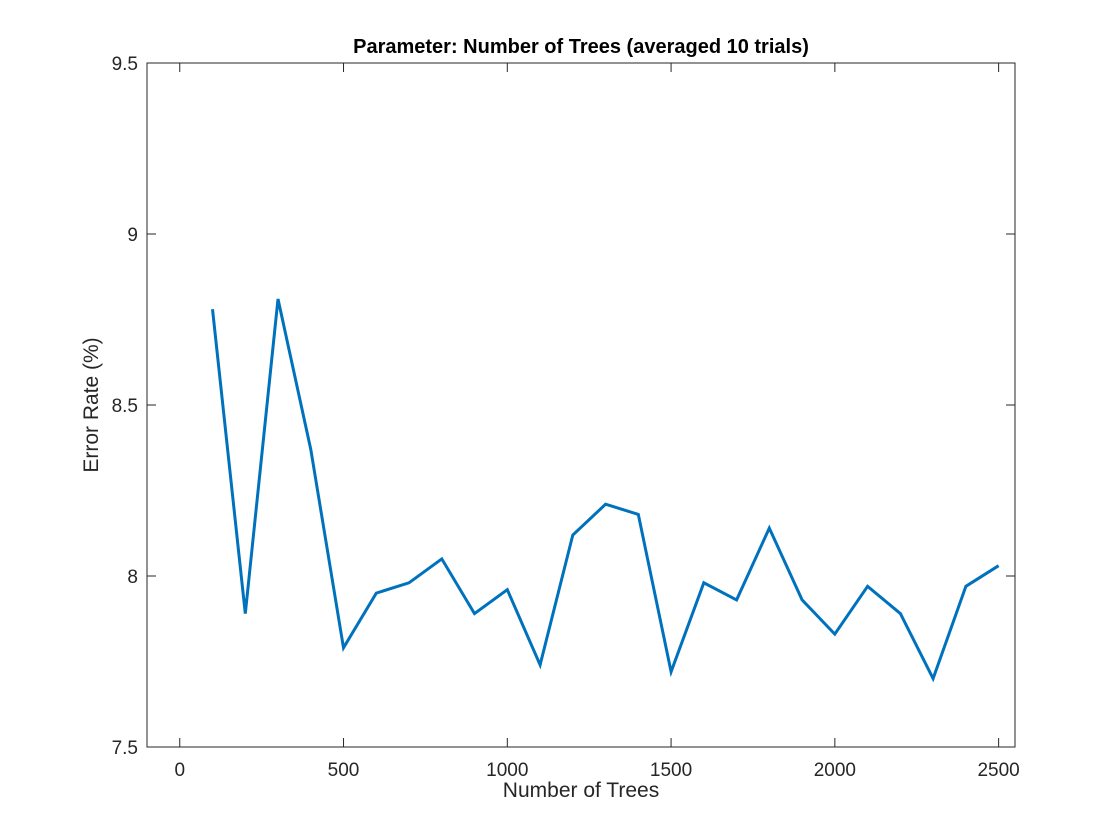 The width and height of the screenshot is (1120, 840). I want to click on x-axis-label: Number of Trees, so click(581, 790).